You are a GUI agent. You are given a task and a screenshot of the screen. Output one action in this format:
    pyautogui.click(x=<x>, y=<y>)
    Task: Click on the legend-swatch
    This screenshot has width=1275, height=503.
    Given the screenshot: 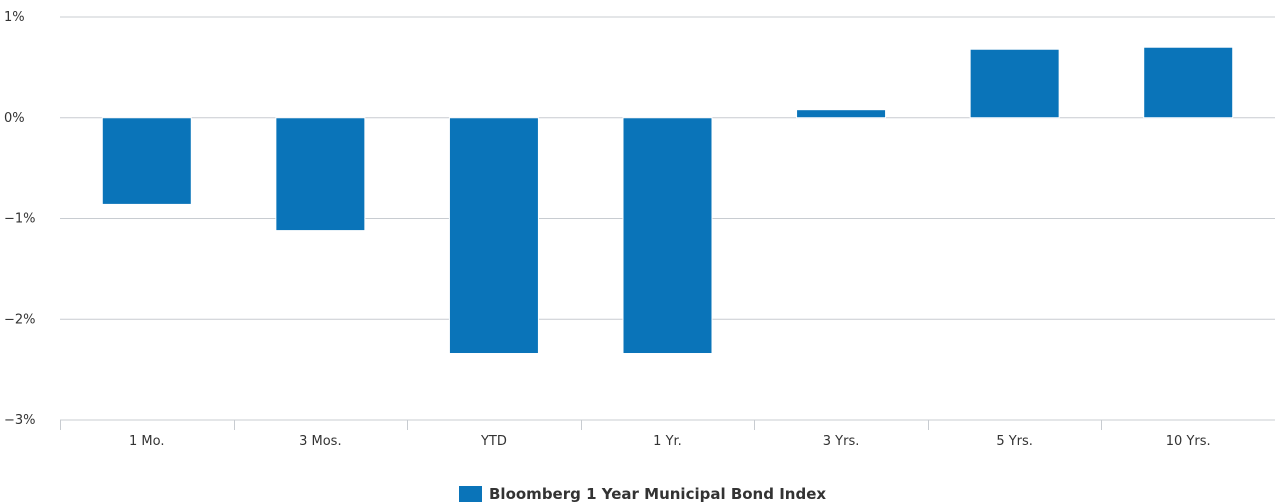 What is the action you would take?
    pyautogui.click(x=470, y=494)
    